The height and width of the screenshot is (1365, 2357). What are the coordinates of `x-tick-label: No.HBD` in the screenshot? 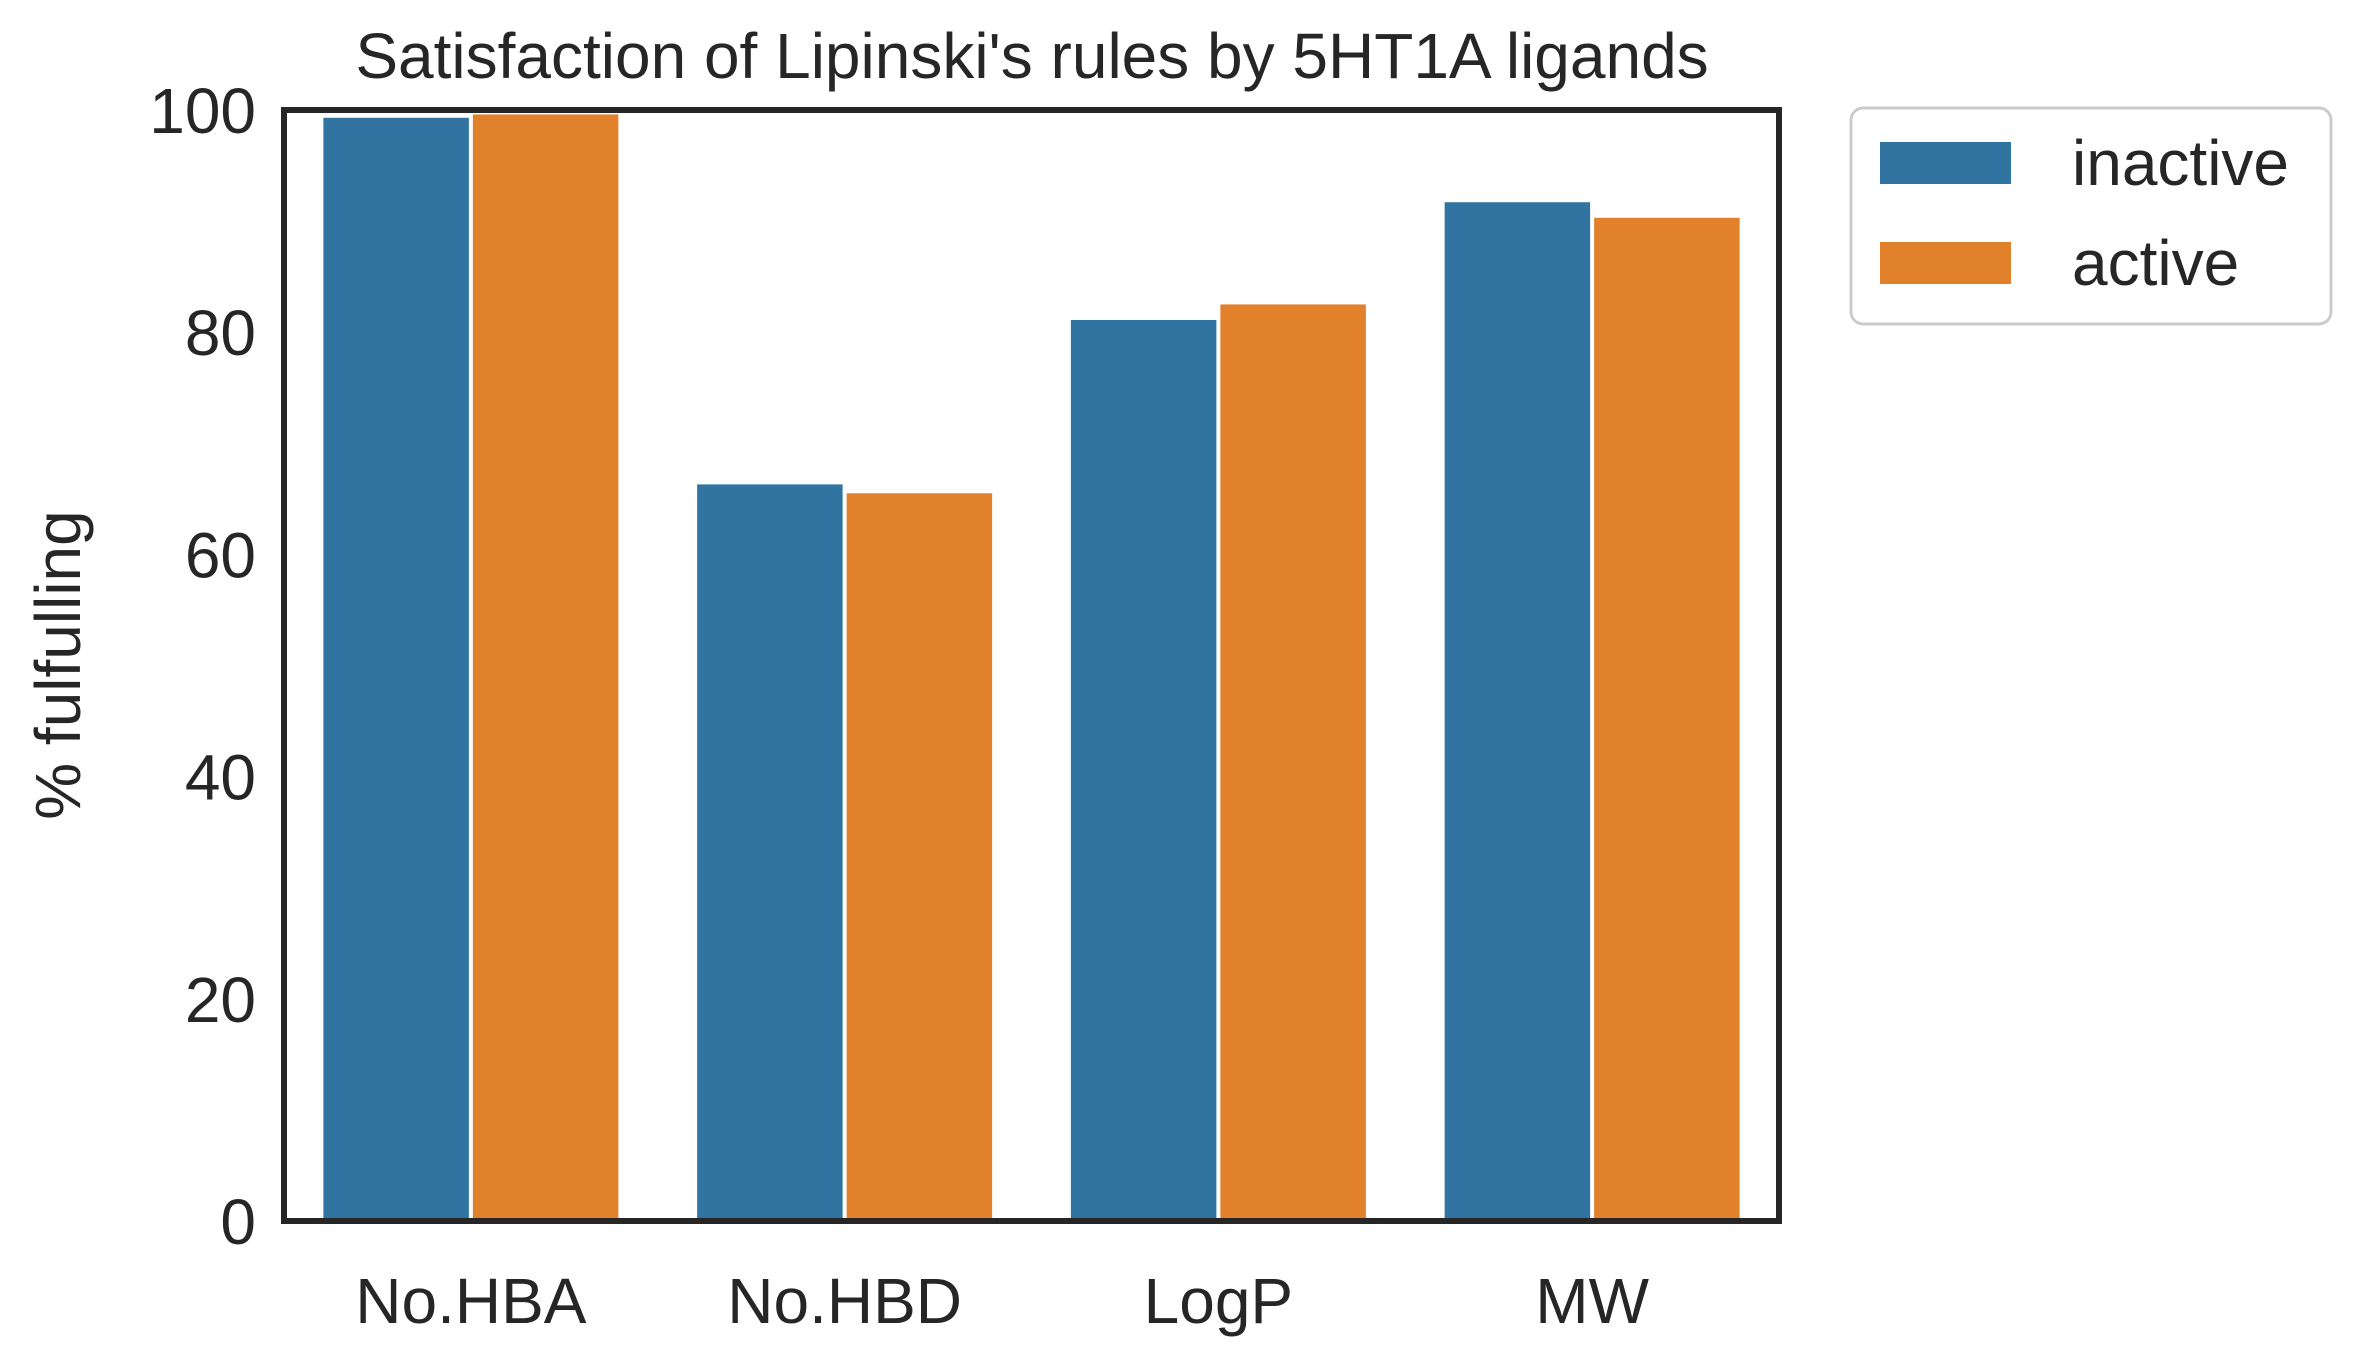 It's located at (844, 1301).